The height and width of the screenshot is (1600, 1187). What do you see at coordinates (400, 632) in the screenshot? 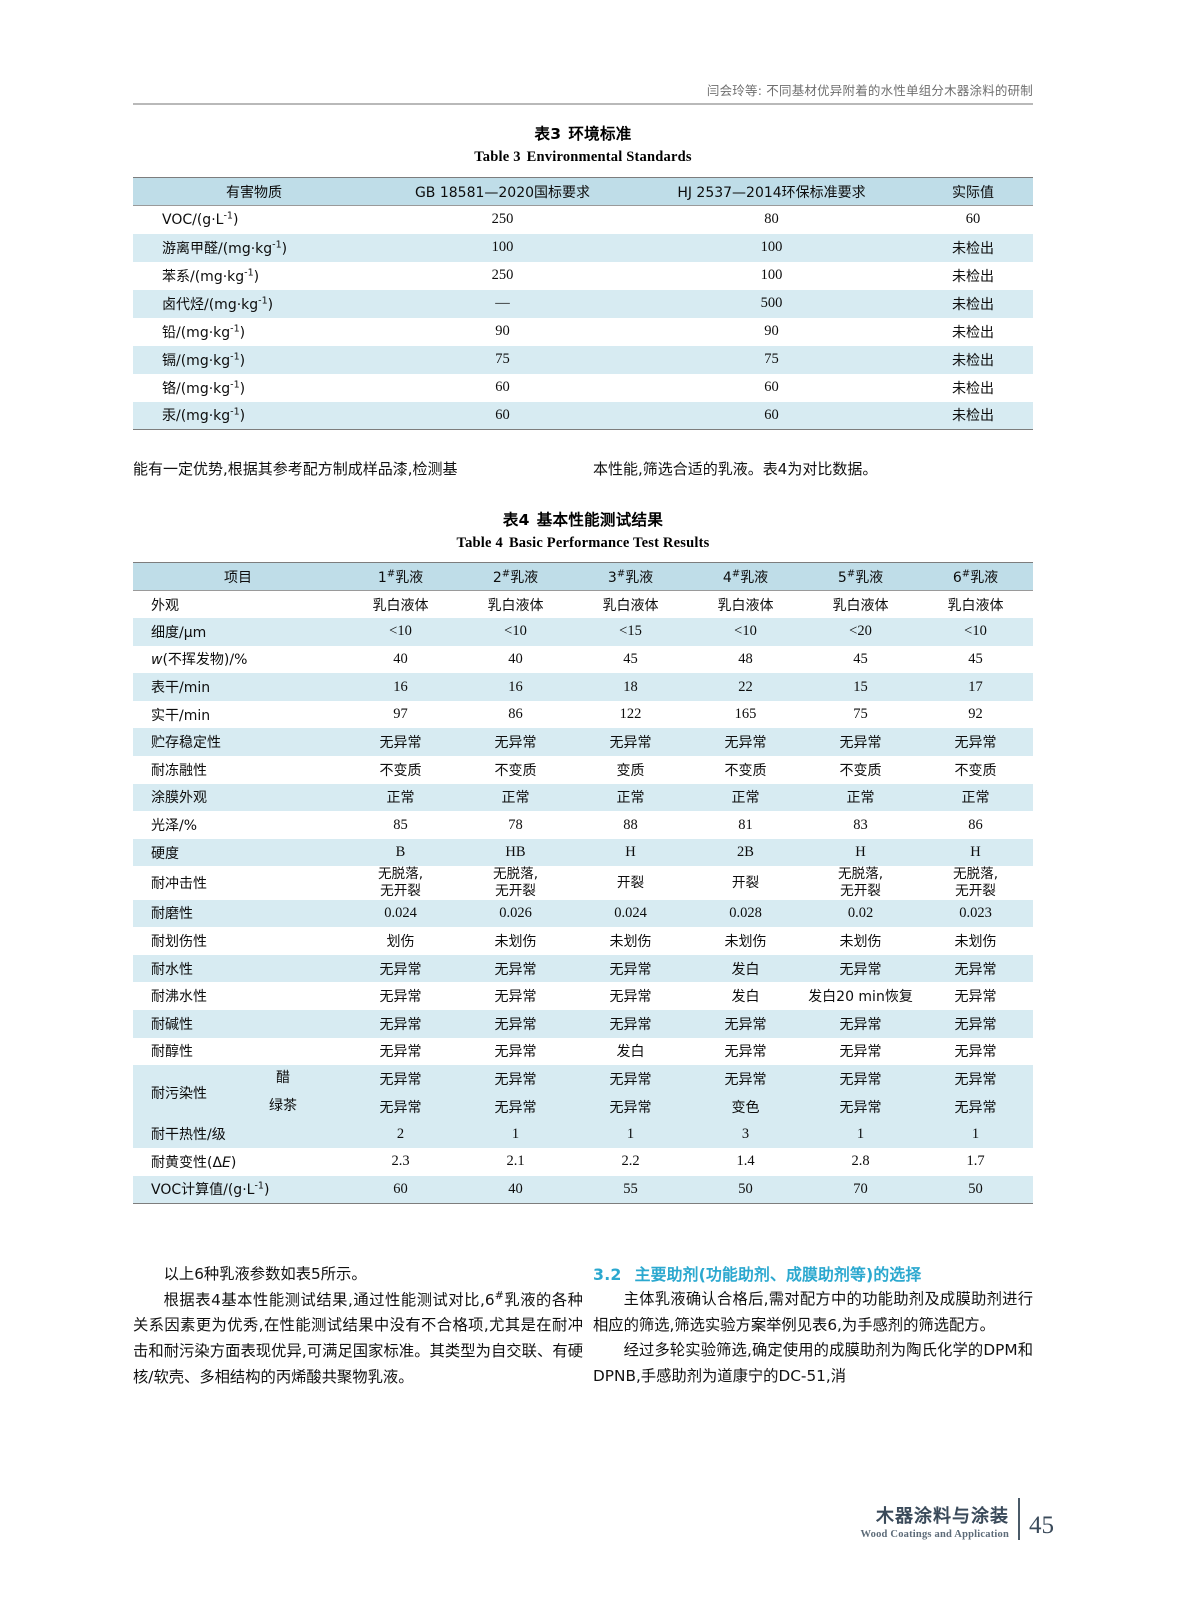
I see `table4-cell: <10` at bounding box center [400, 632].